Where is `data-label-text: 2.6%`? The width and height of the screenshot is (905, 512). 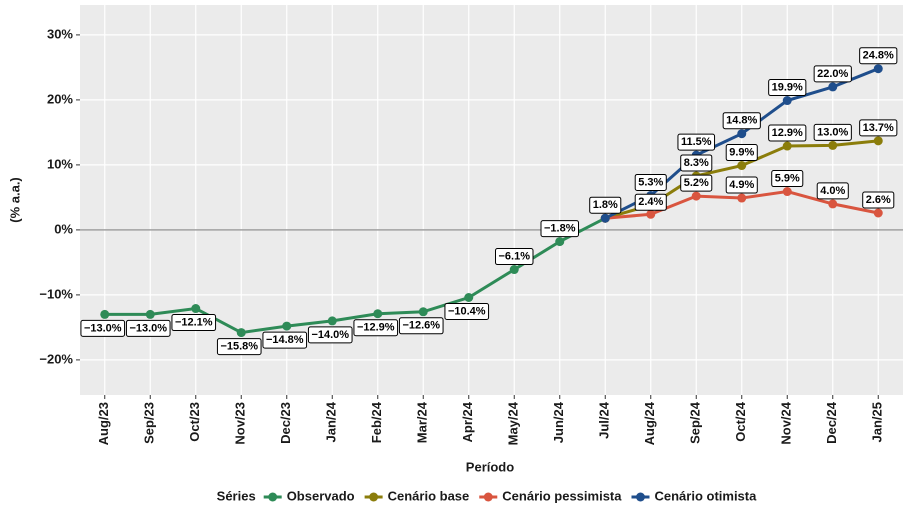
data-label-text: 2.6% is located at coordinates (878, 200).